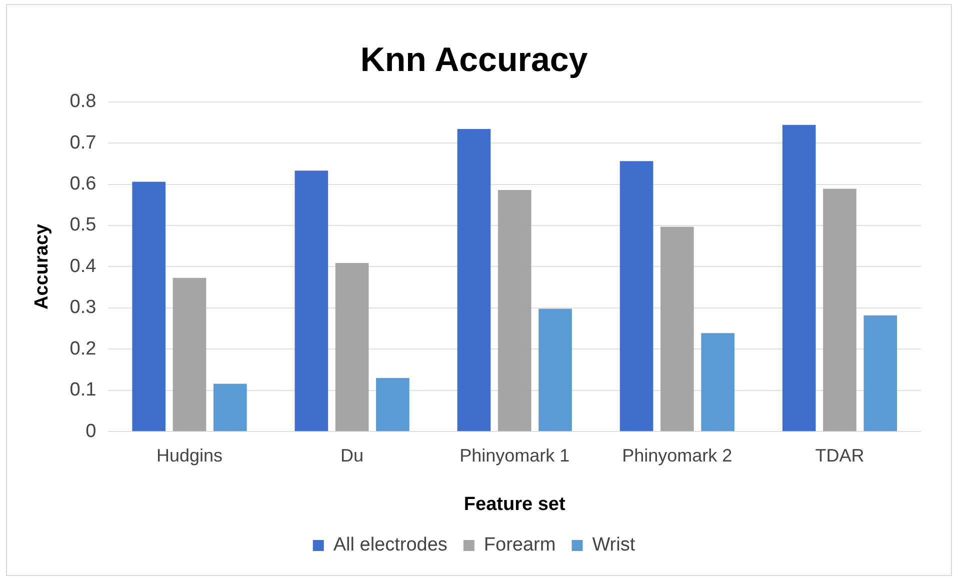  What do you see at coordinates (390, 545) in the screenshot?
I see `legend-label: All electrodes` at bounding box center [390, 545].